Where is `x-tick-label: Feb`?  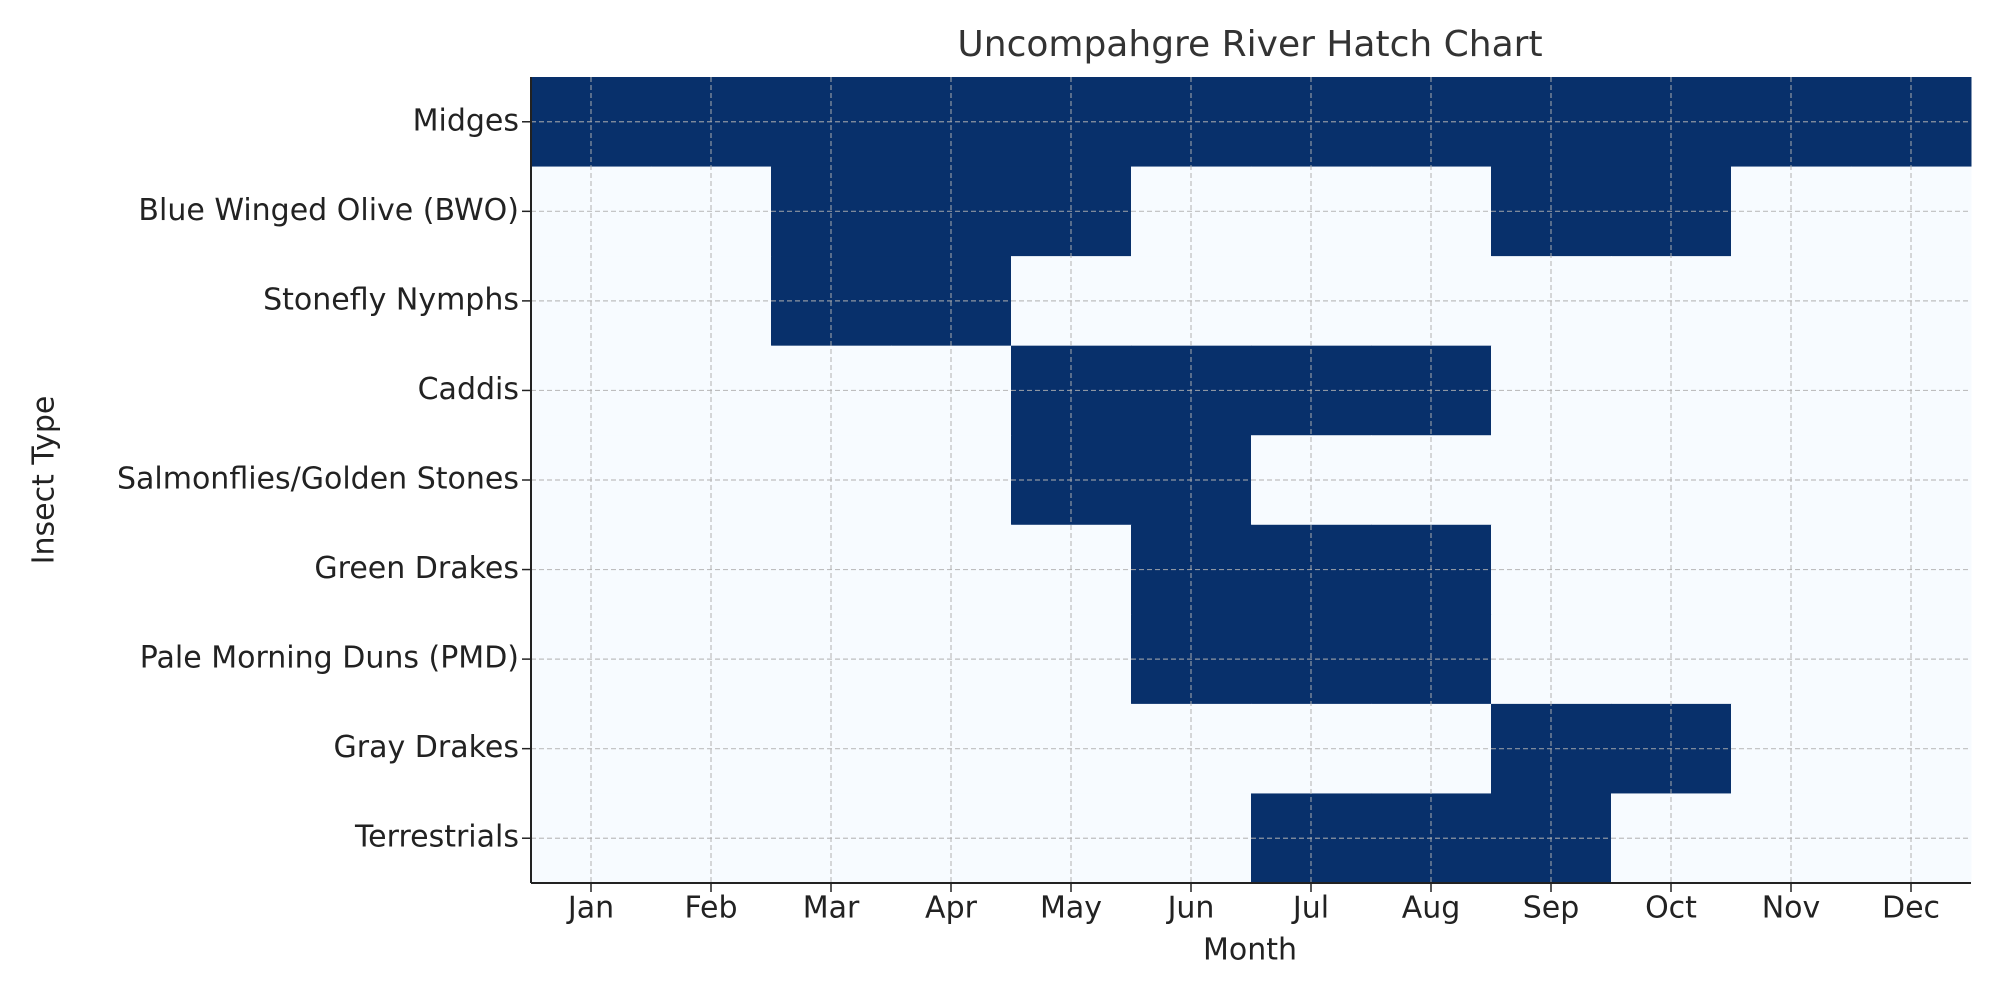 x-tick-label: Feb is located at coordinates (710, 908).